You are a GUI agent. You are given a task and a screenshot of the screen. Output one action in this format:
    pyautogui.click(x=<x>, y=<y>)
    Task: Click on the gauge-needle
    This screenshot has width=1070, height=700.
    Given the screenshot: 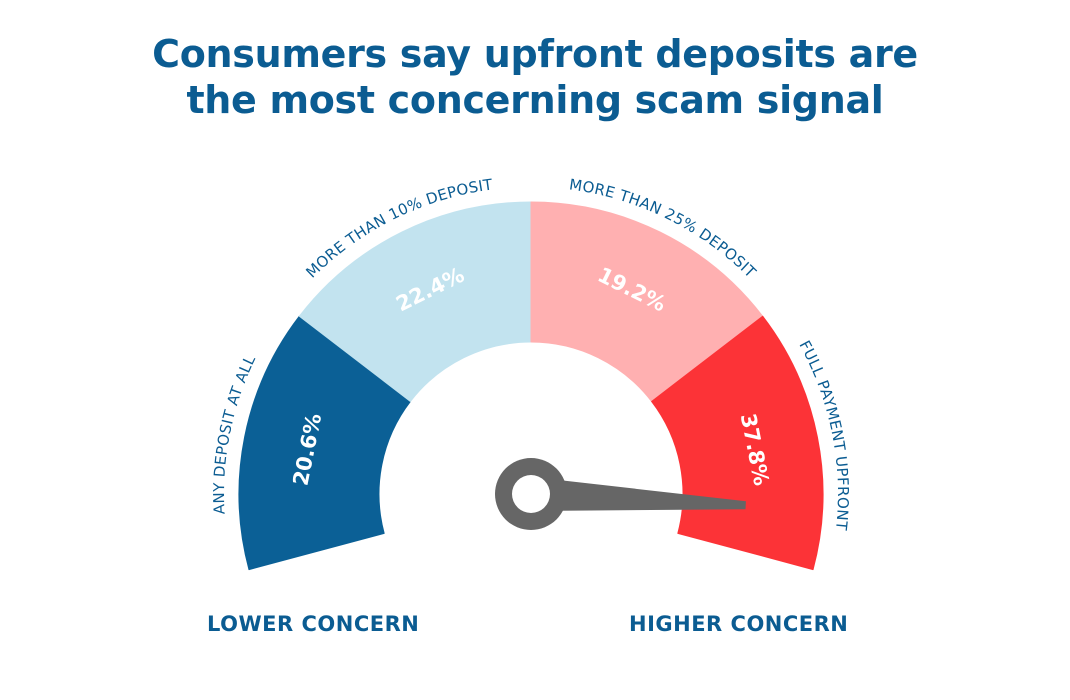 What is the action you would take?
    pyautogui.click(x=620, y=494)
    